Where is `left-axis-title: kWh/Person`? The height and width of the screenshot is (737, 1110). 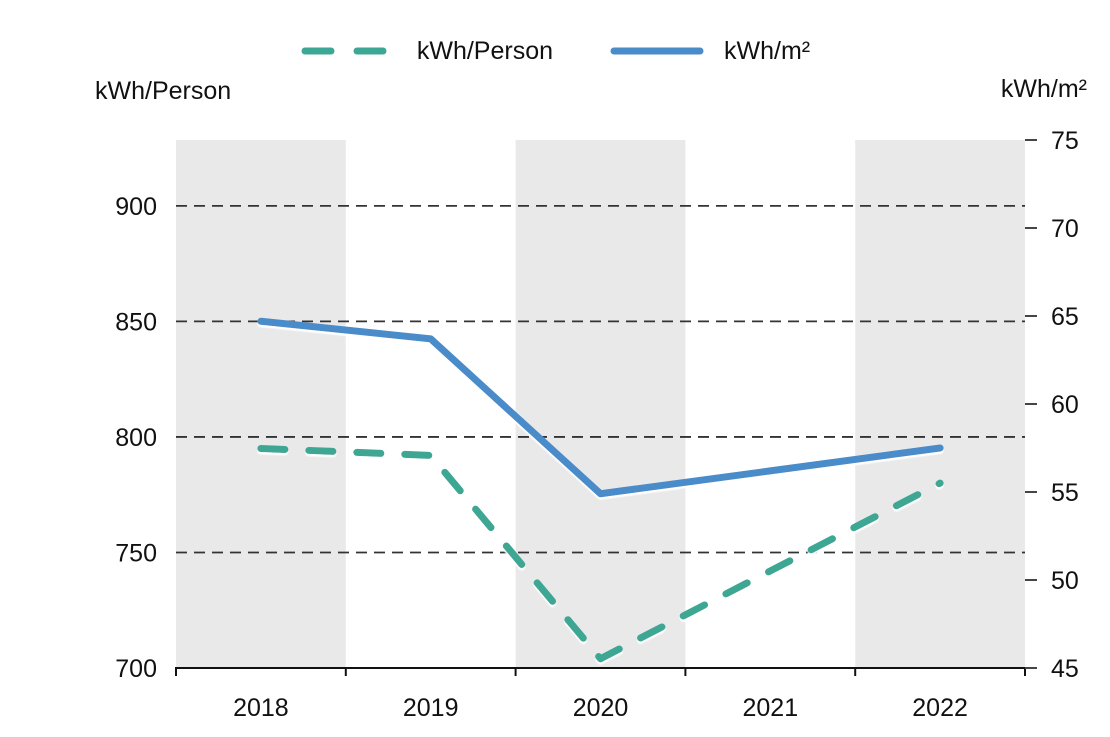 left-axis-title: kWh/Person is located at coordinates (163, 91).